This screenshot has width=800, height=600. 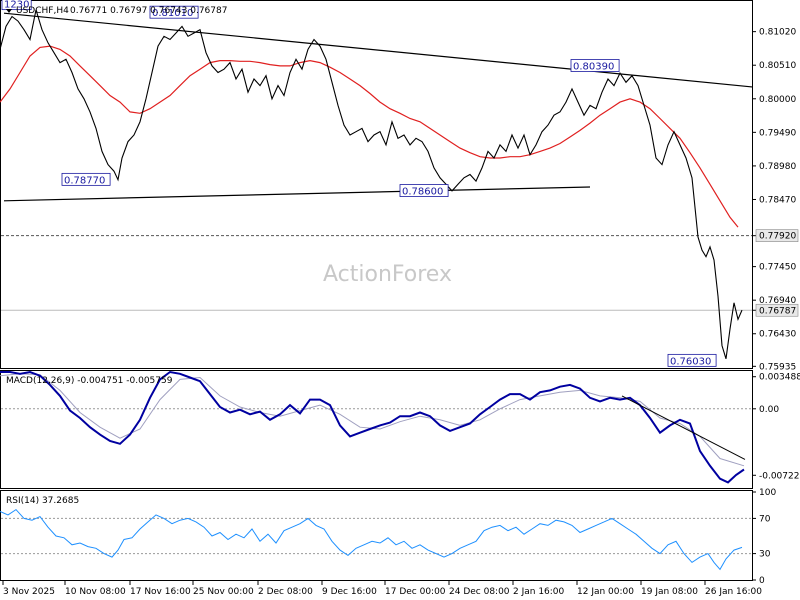 What do you see at coordinates (387, 274) in the screenshot?
I see `watermark: ActionForex` at bounding box center [387, 274].